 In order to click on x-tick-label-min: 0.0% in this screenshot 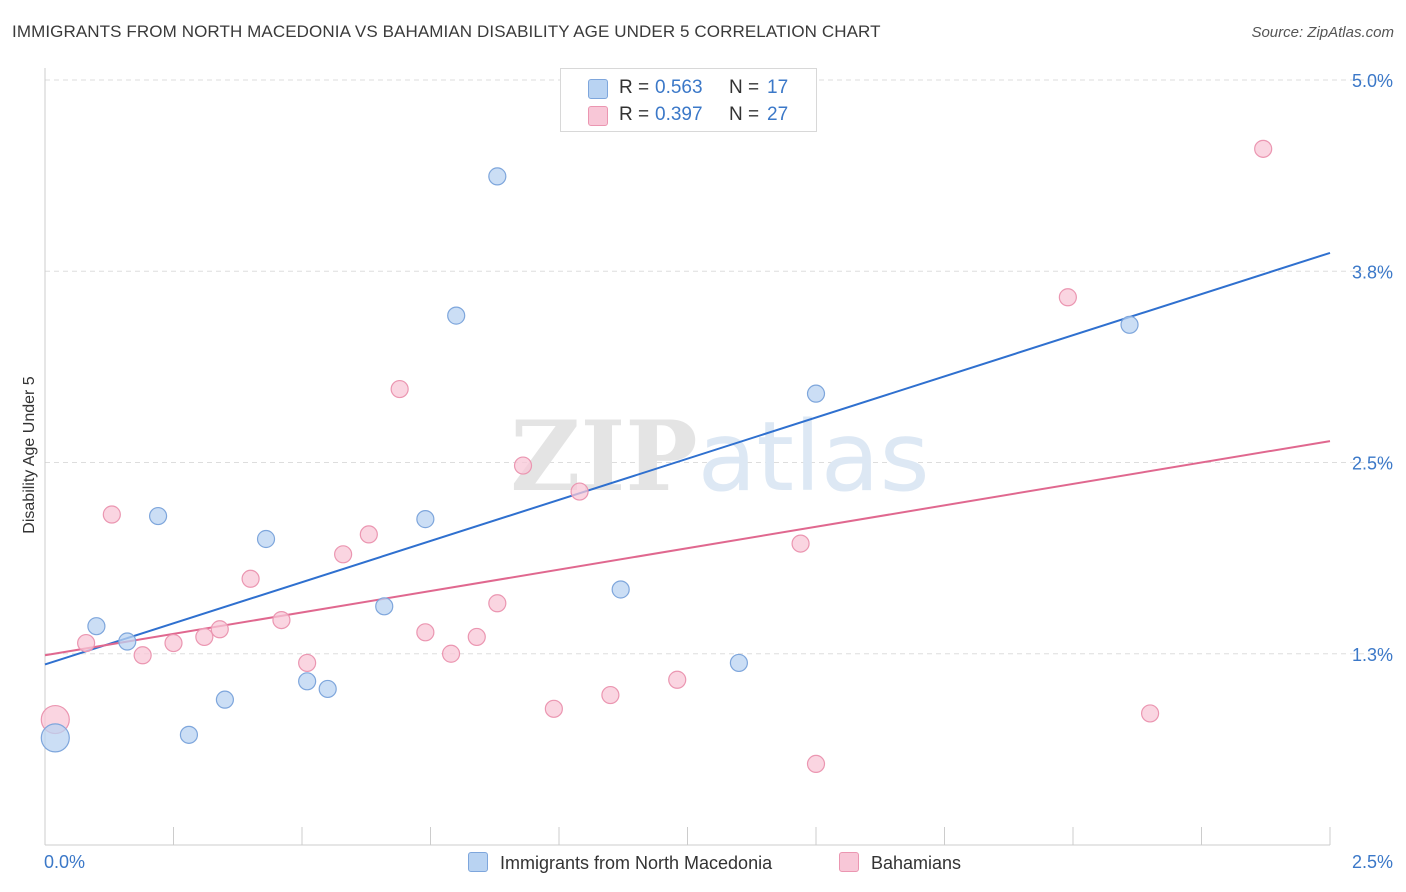, I will do `click(65, 862)`.